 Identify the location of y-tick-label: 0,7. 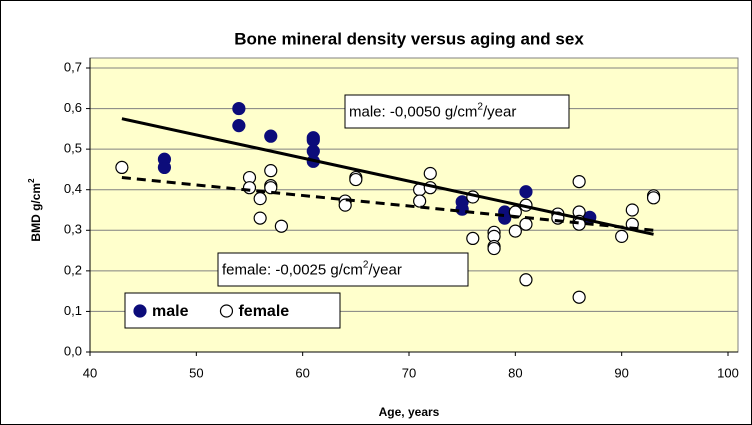
(73, 66).